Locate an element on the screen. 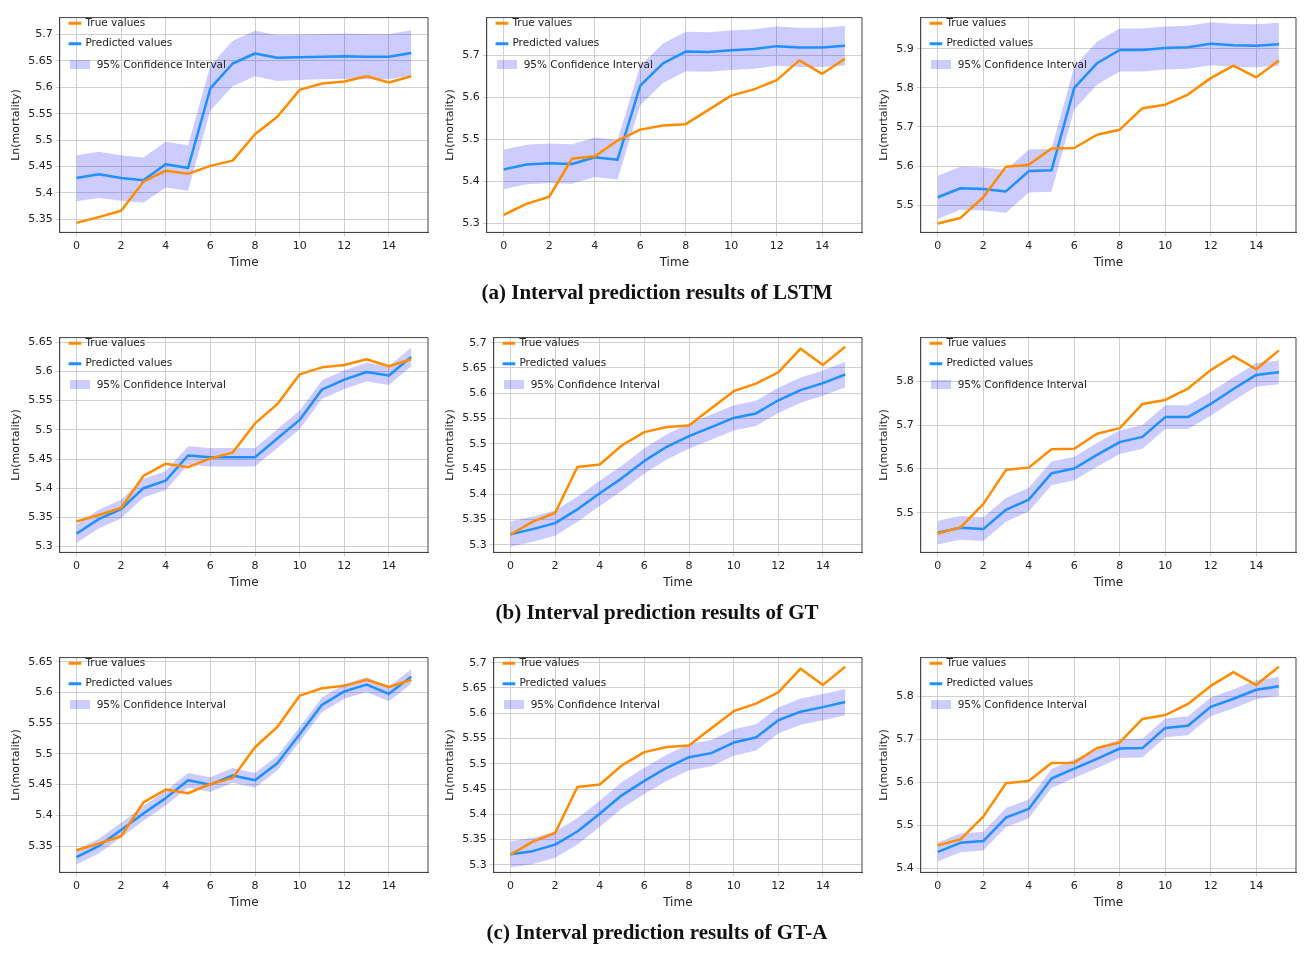 Image resolution: width=1304 pixels, height=959 pixels. text: (a) Interval prediction results of LSTM is located at coordinates (657, 292).